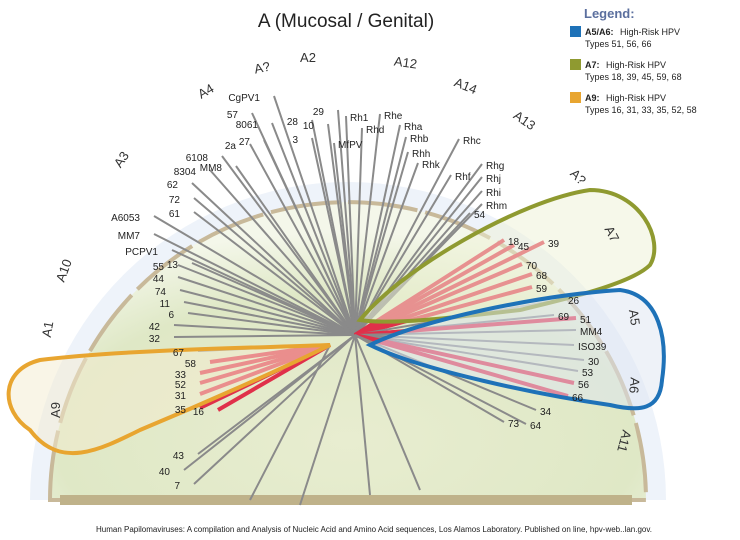 The width and height of the screenshot is (740, 540). What do you see at coordinates (588, 373) in the screenshot?
I see `leaf-label: 53` at bounding box center [588, 373].